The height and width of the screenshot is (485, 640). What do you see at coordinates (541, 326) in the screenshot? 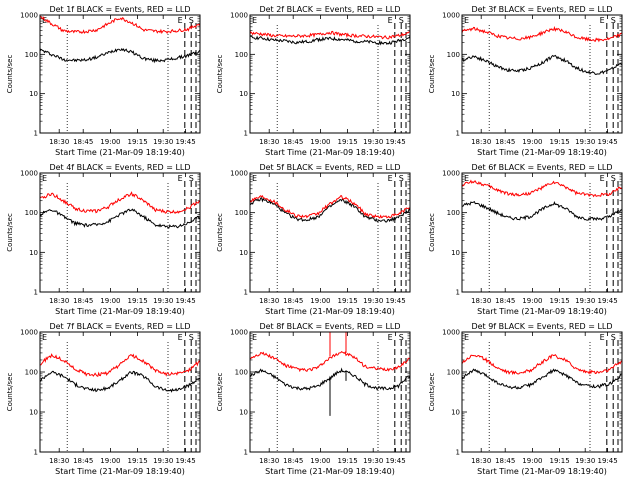
I see `panel-title: Det 9f BLACK = Events, RED = LLD` at bounding box center [541, 326].